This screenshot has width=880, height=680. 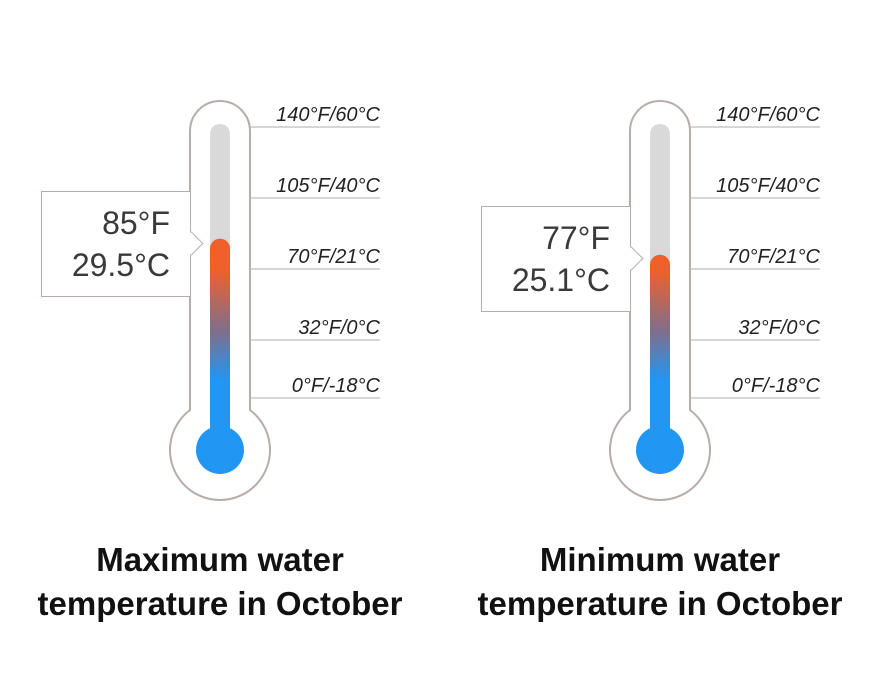 I want to click on caption-min: Minimum water temperature in October, so click(x=660, y=582).